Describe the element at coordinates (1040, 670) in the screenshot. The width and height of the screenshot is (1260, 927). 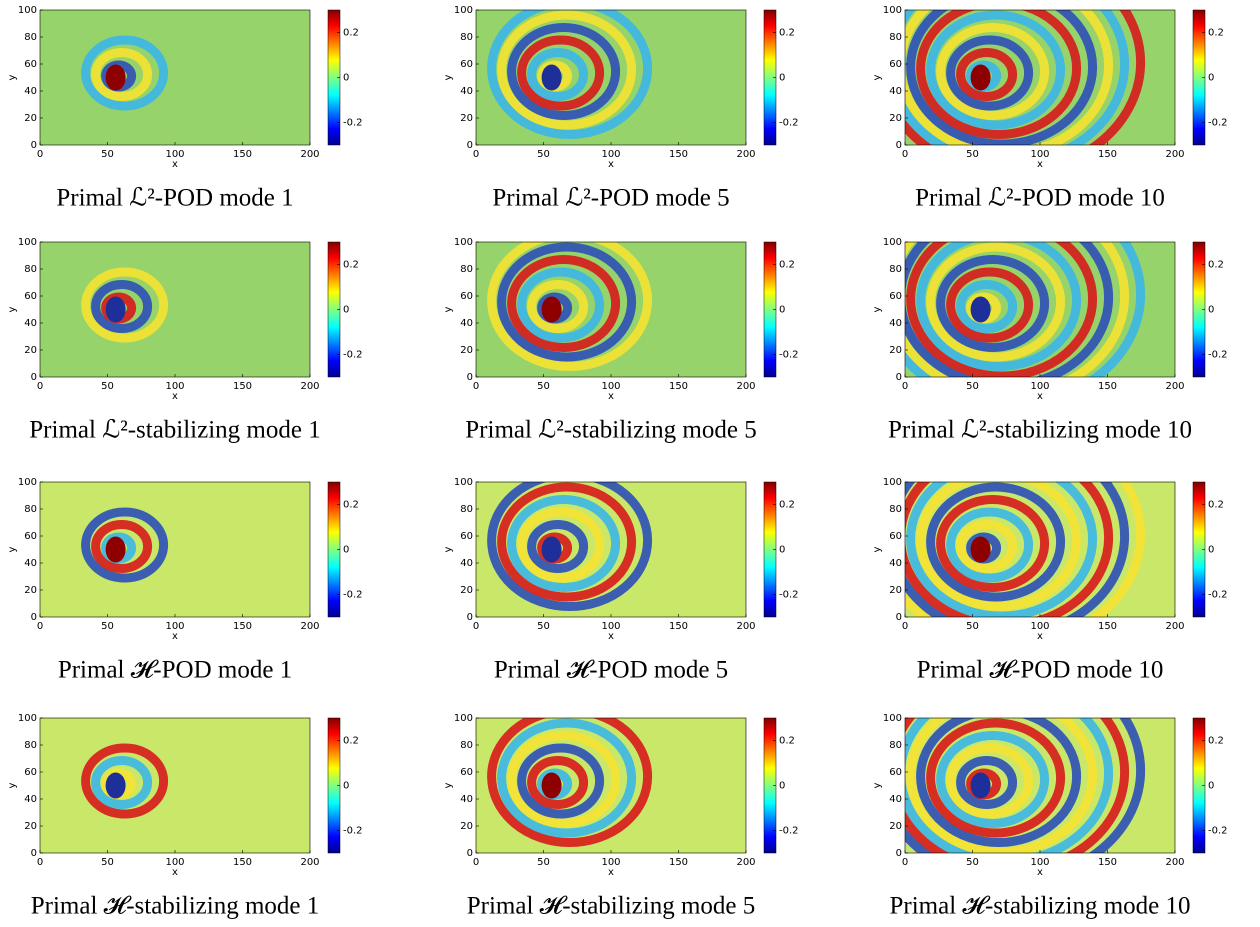
I see `caption: Primal 𝓗-POD mode 10` at that location.